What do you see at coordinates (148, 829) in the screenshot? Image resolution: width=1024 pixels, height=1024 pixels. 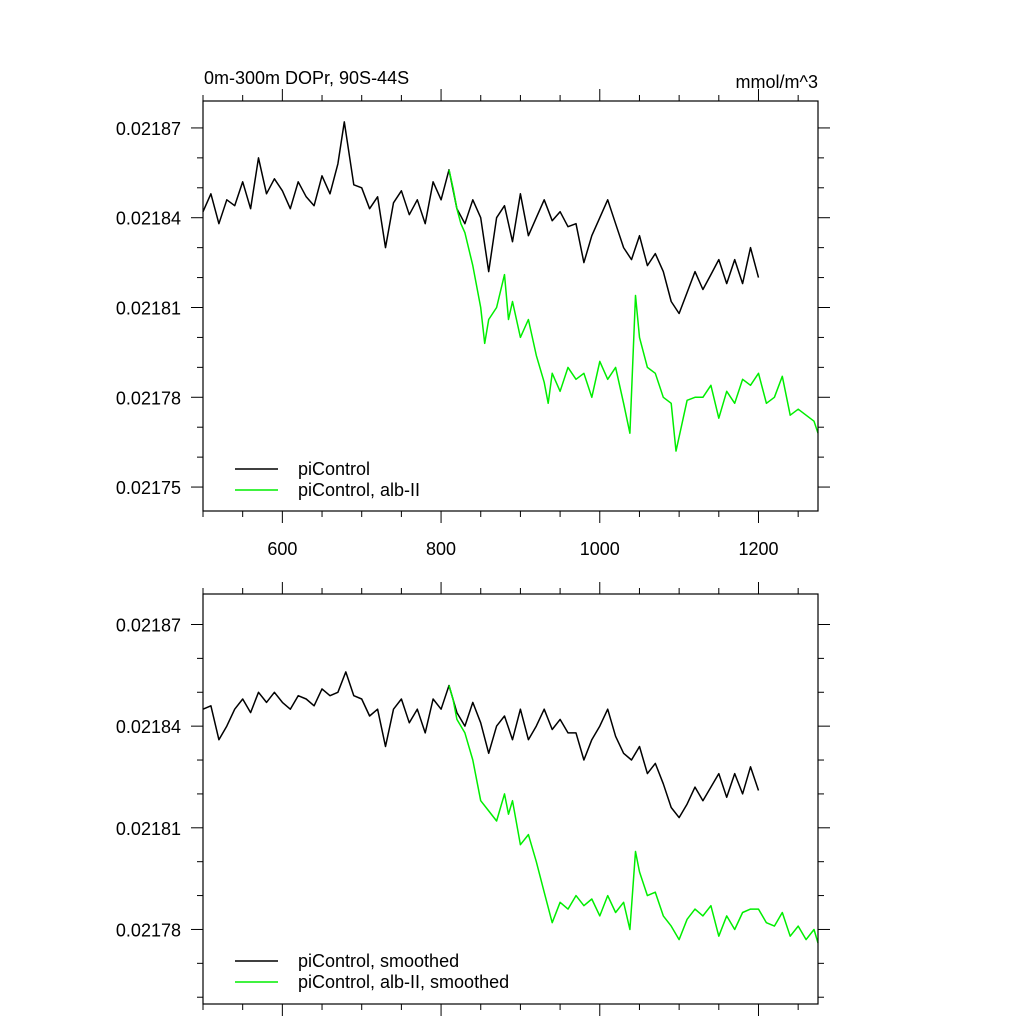 I see `bottom-y-tick-label: 0.02181` at bounding box center [148, 829].